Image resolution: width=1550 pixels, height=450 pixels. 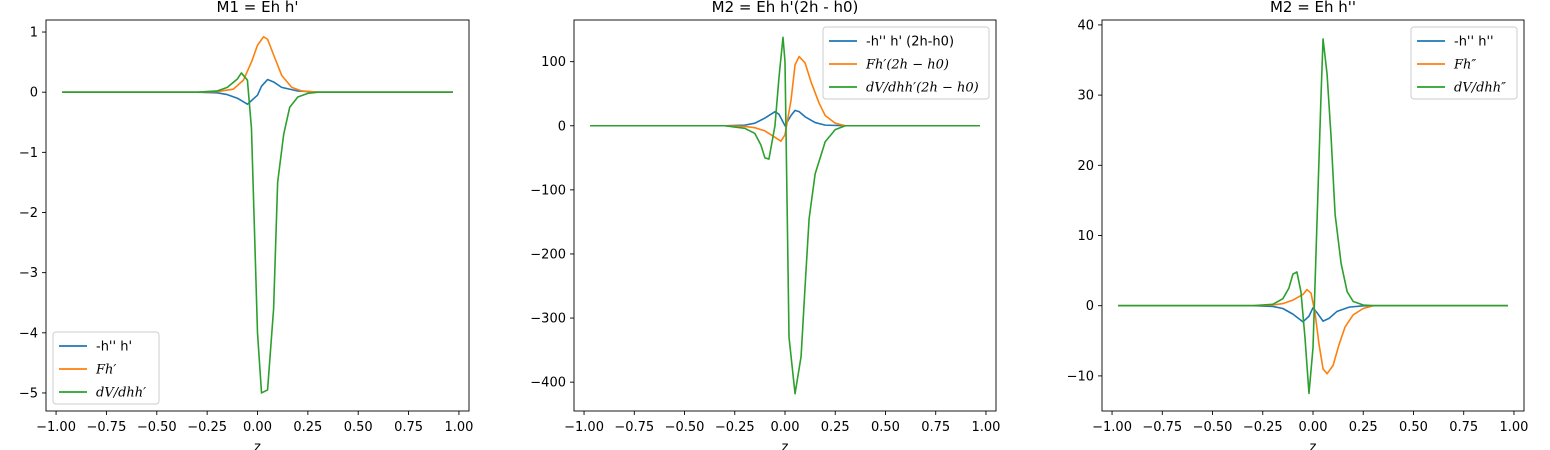 I want to click on y-tick-label: −100, so click(x=548, y=190).